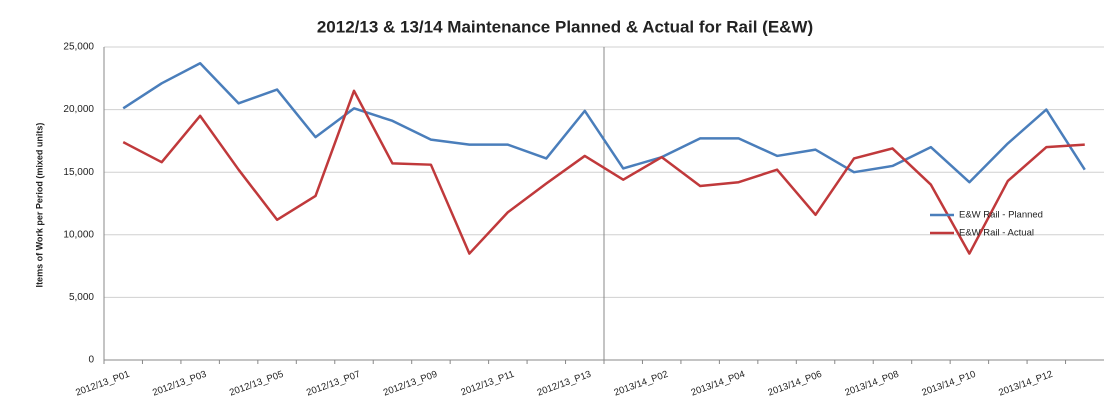 The width and height of the screenshot is (1111, 403). Describe the element at coordinates (91, 360) in the screenshot. I see `y-tick-label: 0` at that location.